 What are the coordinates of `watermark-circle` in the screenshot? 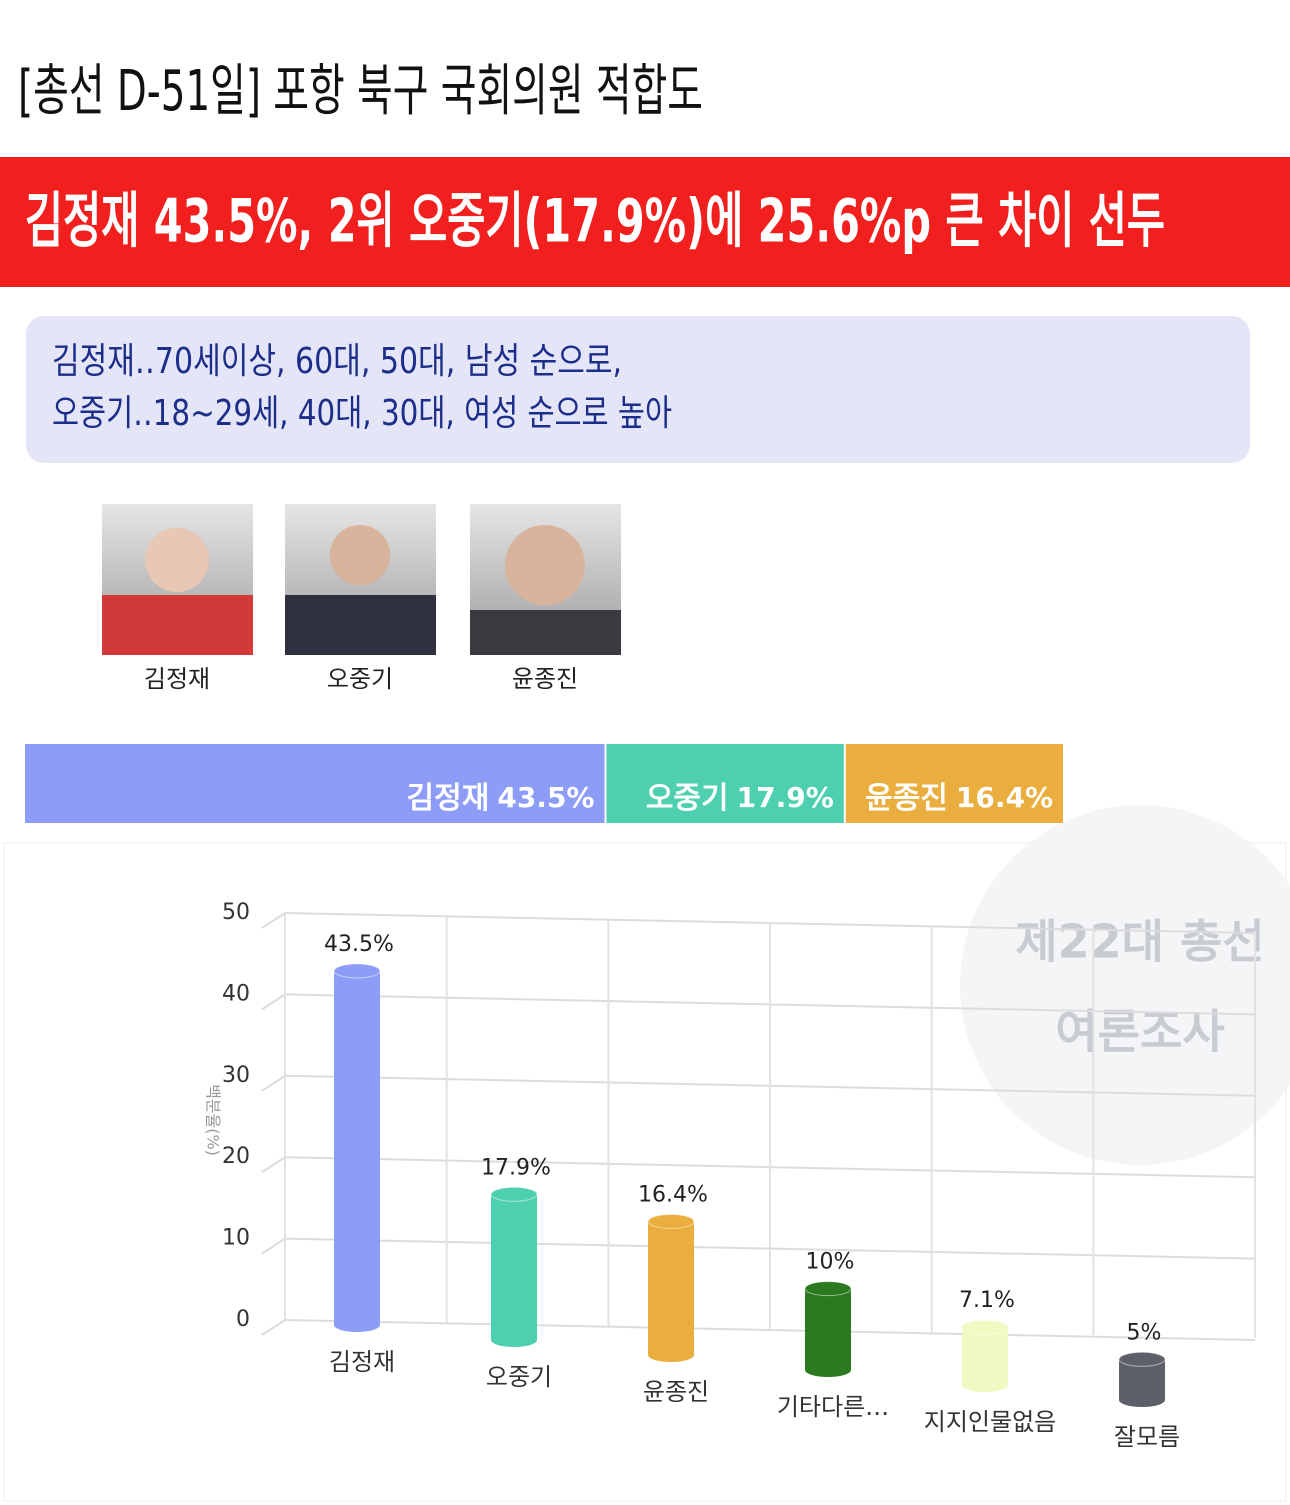 It's located at (1125, 985).